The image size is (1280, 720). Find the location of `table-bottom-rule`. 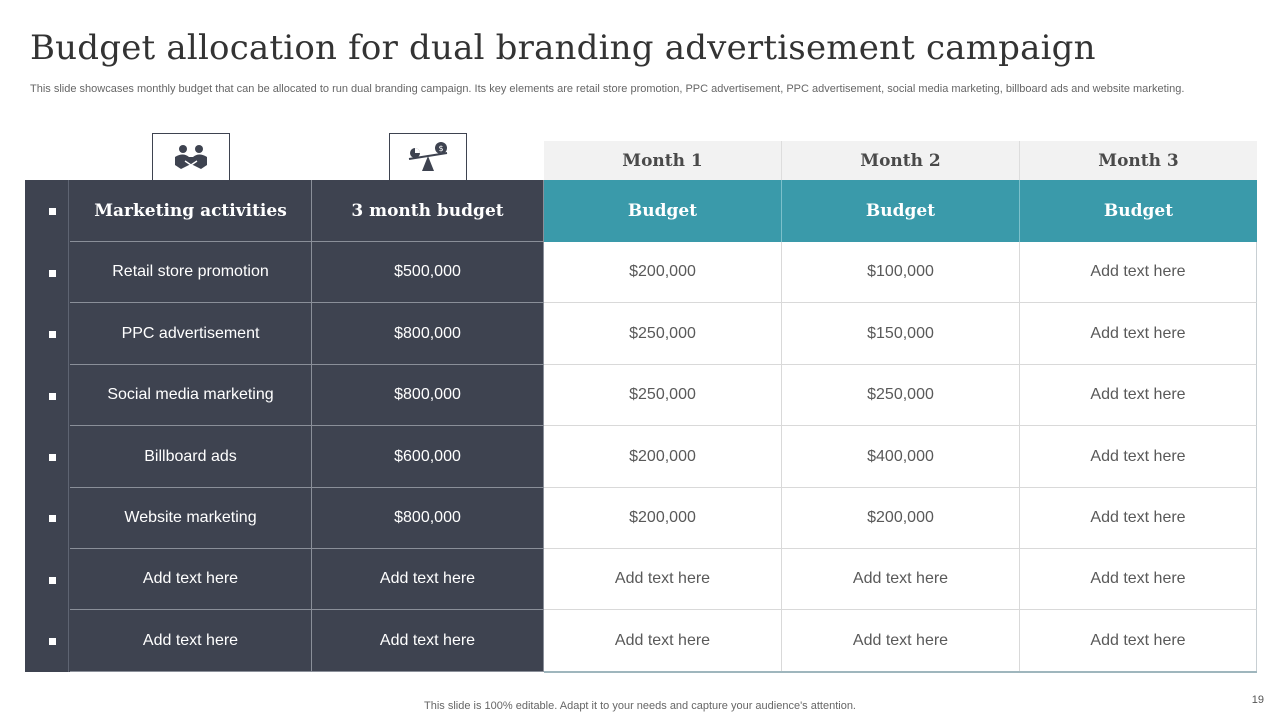

table-bottom-rule is located at coordinates (900, 672).